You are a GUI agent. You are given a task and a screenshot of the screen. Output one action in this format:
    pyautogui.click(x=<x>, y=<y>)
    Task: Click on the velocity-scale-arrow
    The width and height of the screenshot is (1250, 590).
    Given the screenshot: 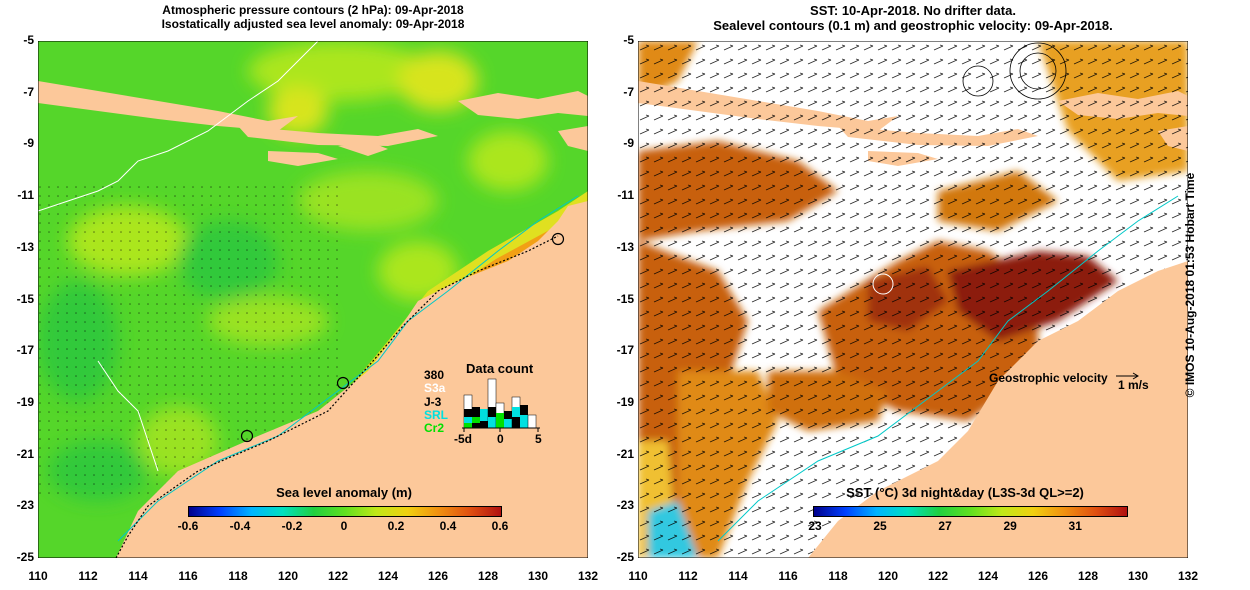 What is the action you would take?
    pyautogui.click(x=1127, y=376)
    